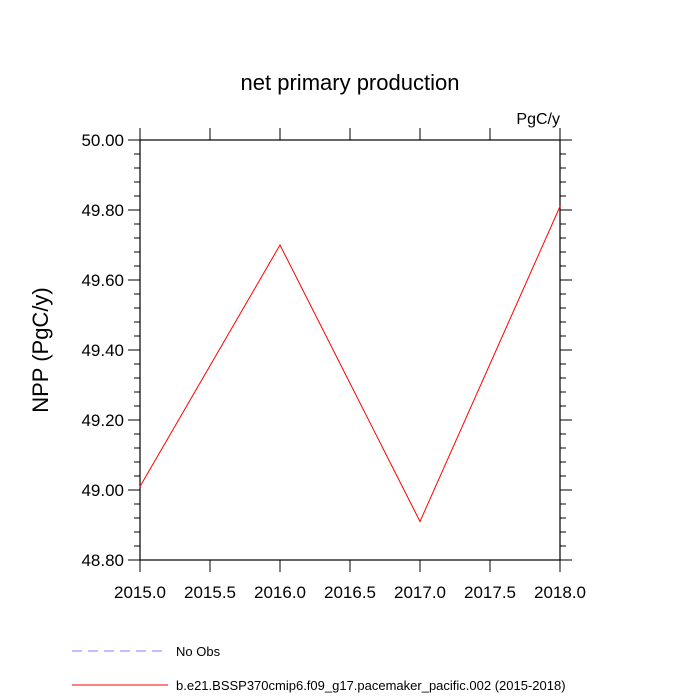 The width and height of the screenshot is (700, 700). What do you see at coordinates (102, 560) in the screenshot?
I see `y-tick-label: 48.80` at bounding box center [102, 560].